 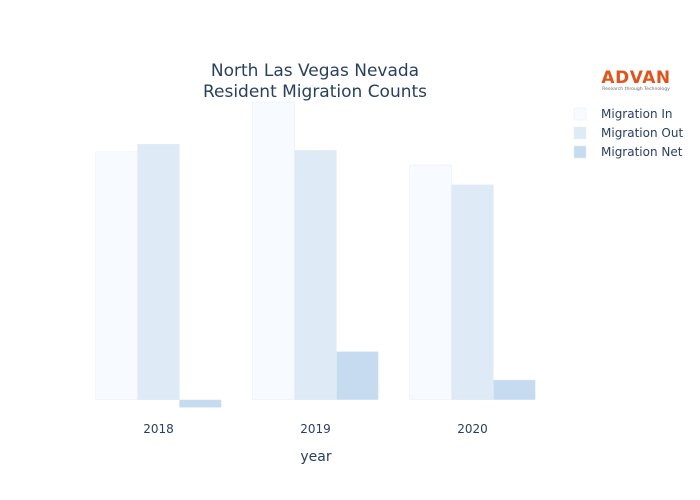 What do you see at coordinates (315, 71) in the screenshot?
I see `chart-title-line-1: North Las Vegas Nevada` at bounding box center [315, 71].